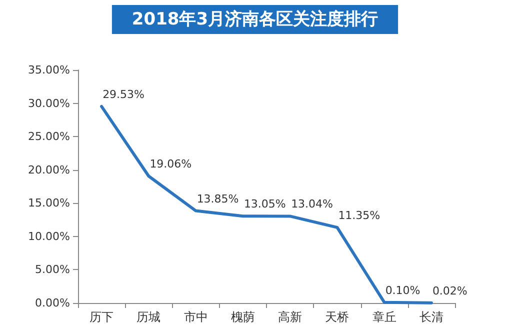  What do you see at coordinates (359, 215) in the screenshot?
I see `data-label: 11.35%` at bounding box center [359, 215].